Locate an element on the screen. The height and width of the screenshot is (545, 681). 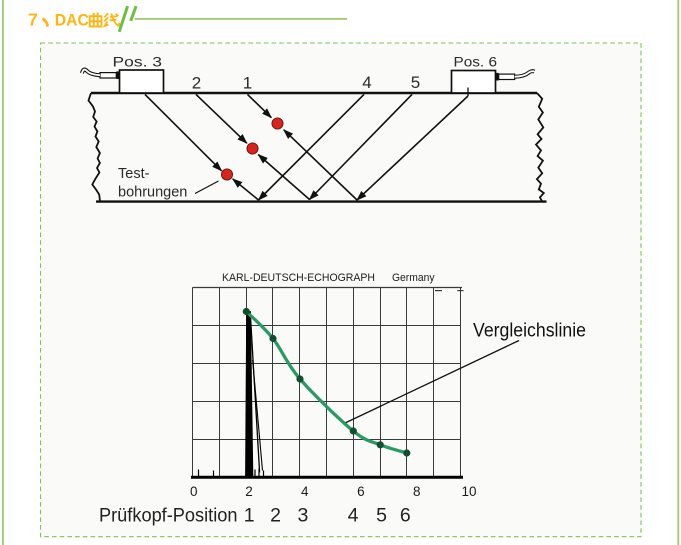
svg-text: Pos. 6 is located at coordinates (476, 62).